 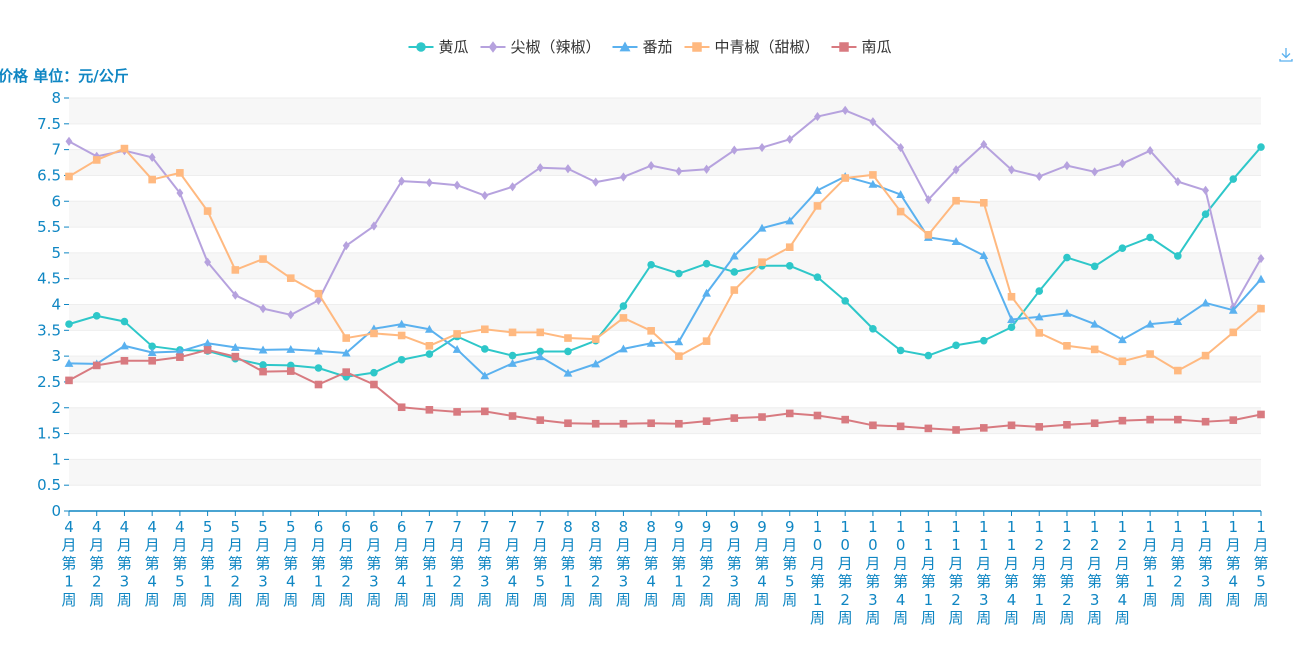 What do you see at coordinates (861, 47) in the screenshot?
I see `legend-item-5: 南瓜` at bounding box center [861, 47].